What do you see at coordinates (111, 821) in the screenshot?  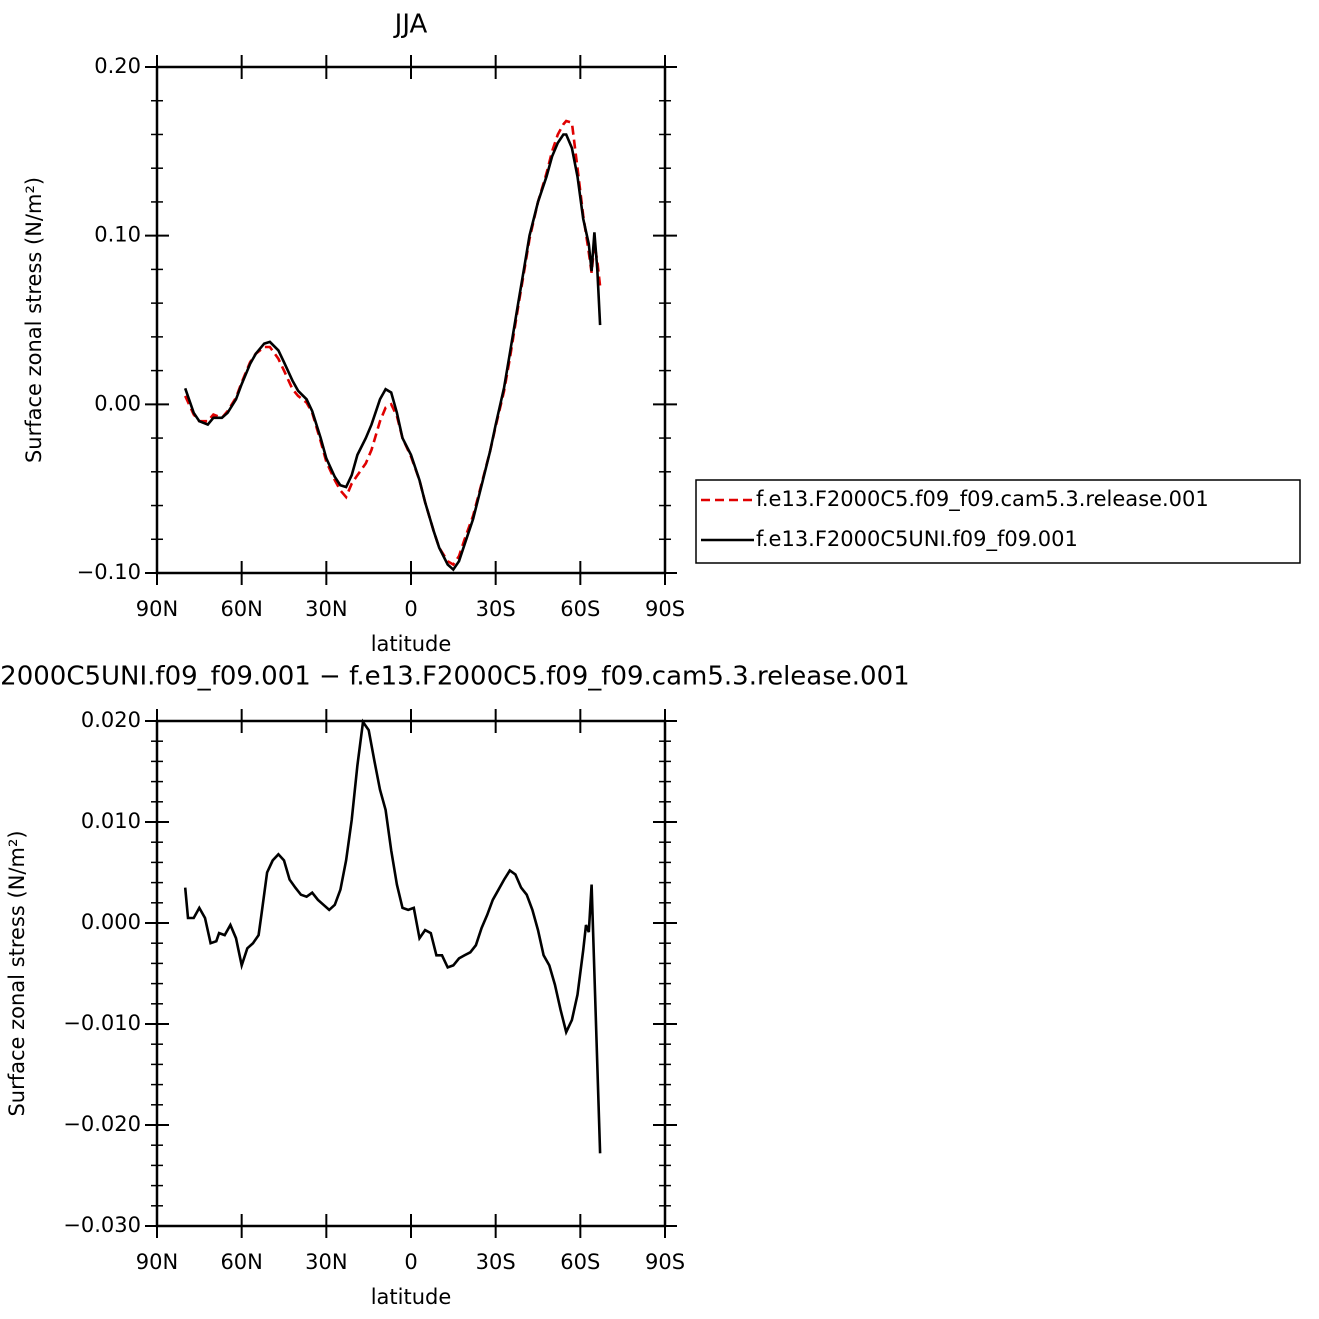 I see `y-tick-label: 0.010` at bounding box center [111, 821].